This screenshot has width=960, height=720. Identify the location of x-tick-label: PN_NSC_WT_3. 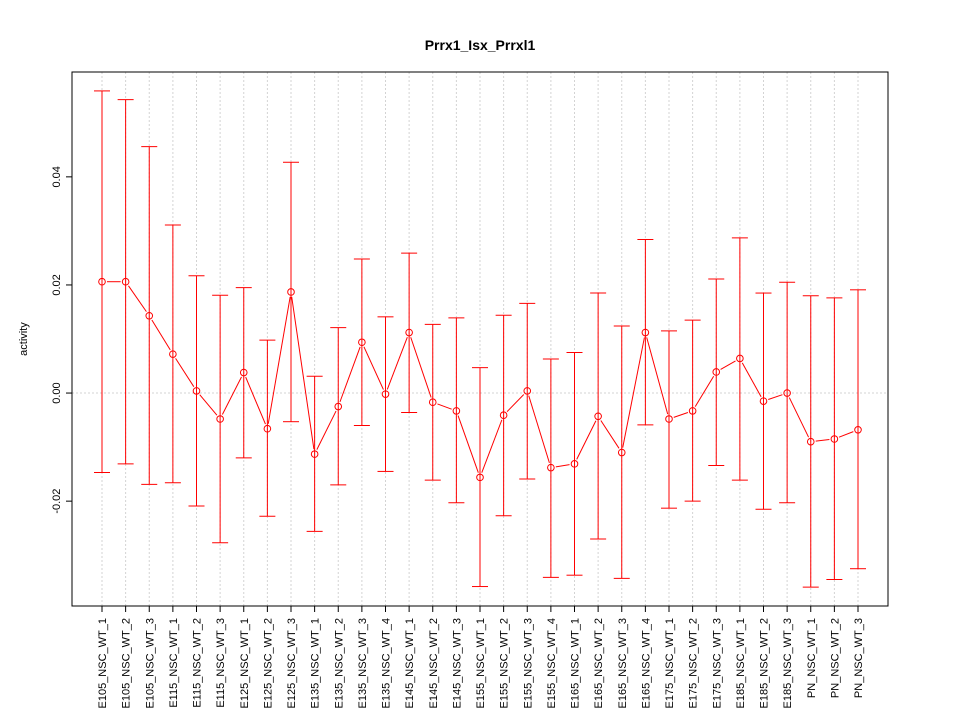
(859, 658).